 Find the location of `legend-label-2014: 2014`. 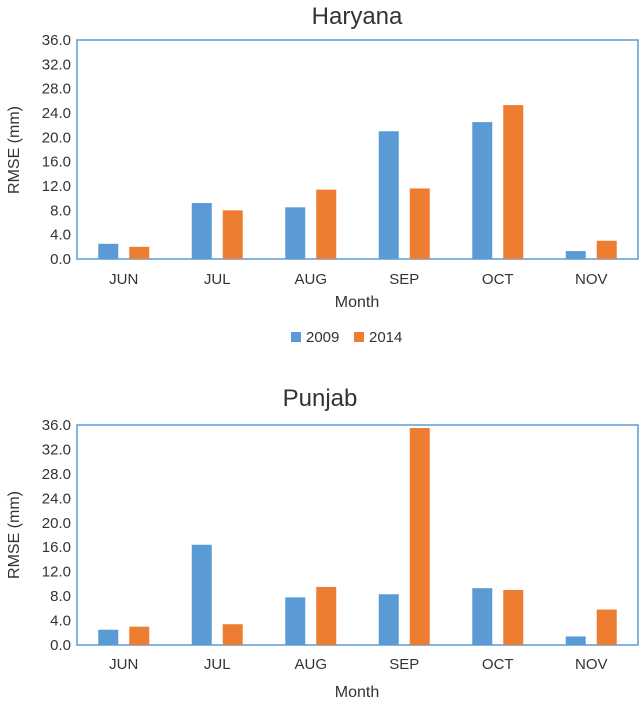

legend-label-2014: 2014 is located at coordinates (385, 337).